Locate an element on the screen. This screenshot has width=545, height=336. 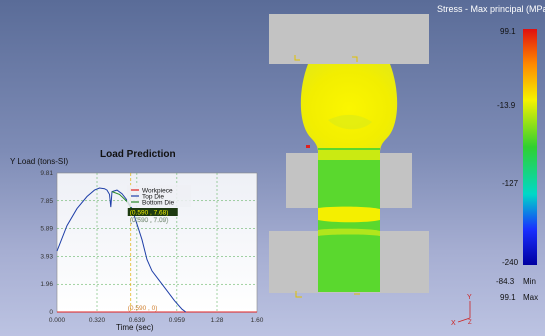
cursor-readout-top: (0.590 , 7.68) is located at coordinates (149, 213).